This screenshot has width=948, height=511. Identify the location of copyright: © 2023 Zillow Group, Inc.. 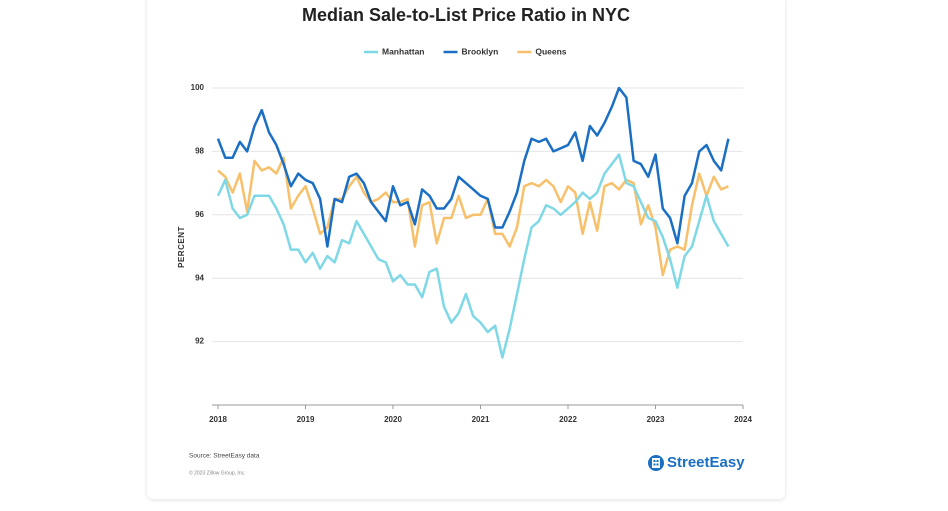
(217, 472).